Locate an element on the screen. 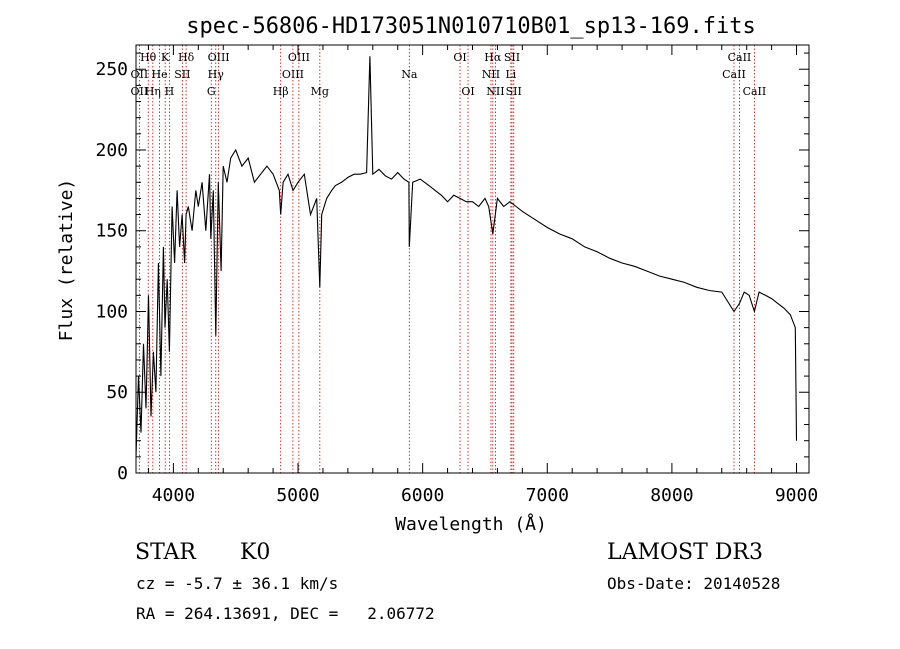 The width and height of the screenshot is (900, 649). marker-label-16: Na is located at coordinates (409, 74).